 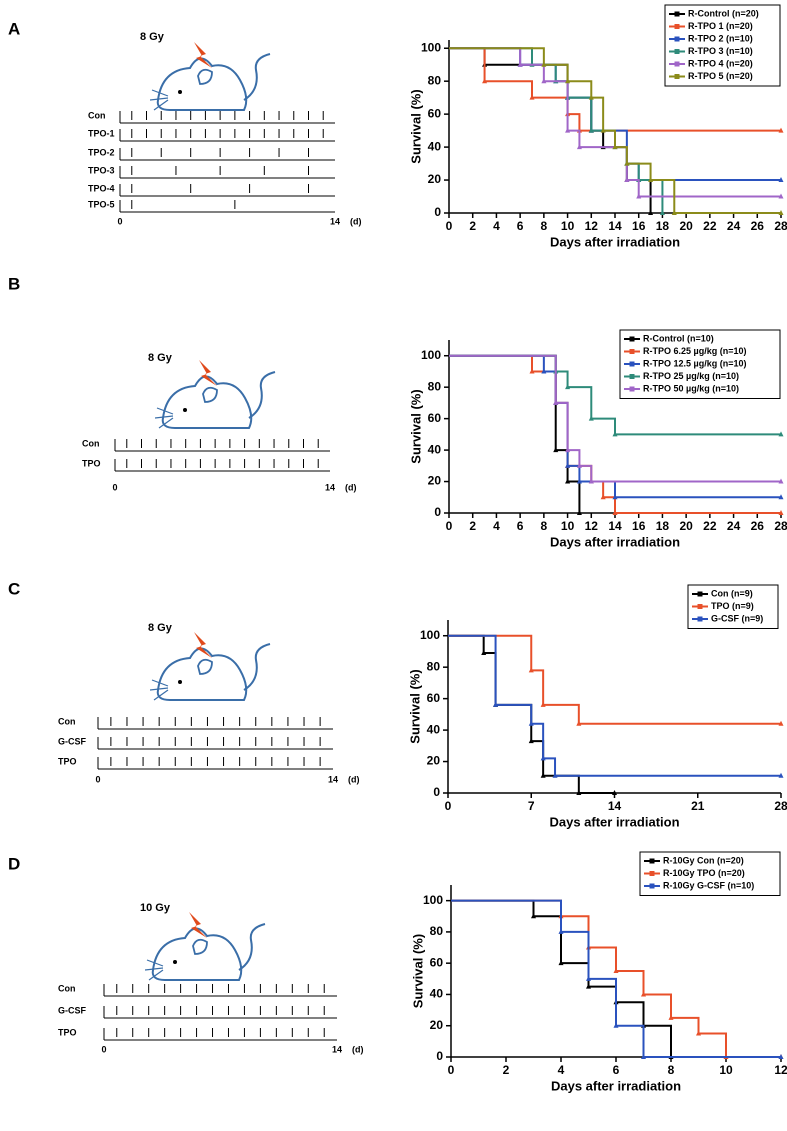 I want to click on x-tick-label: 26, so click(x=758, y=226).